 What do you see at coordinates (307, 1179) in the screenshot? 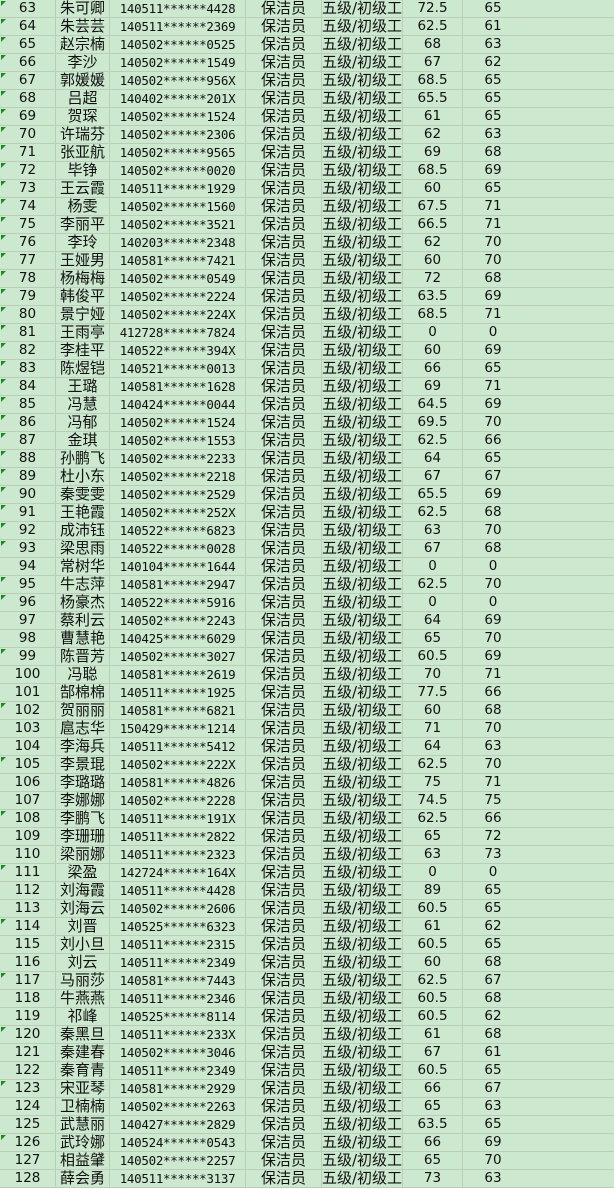
I see `table-row: 128 薛会勇 140511******3137 保洁员 五级/初级工 73 63` at bounding box center [307, 1179].